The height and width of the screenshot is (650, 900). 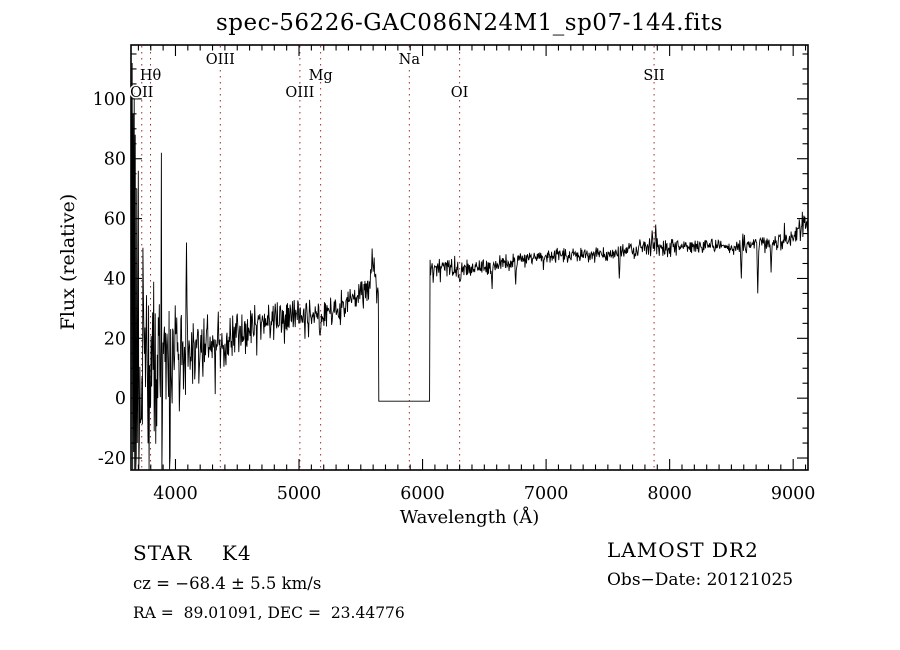 I want to click on x-axis-title: Wavelength (Å), so click(x=469, y=517).